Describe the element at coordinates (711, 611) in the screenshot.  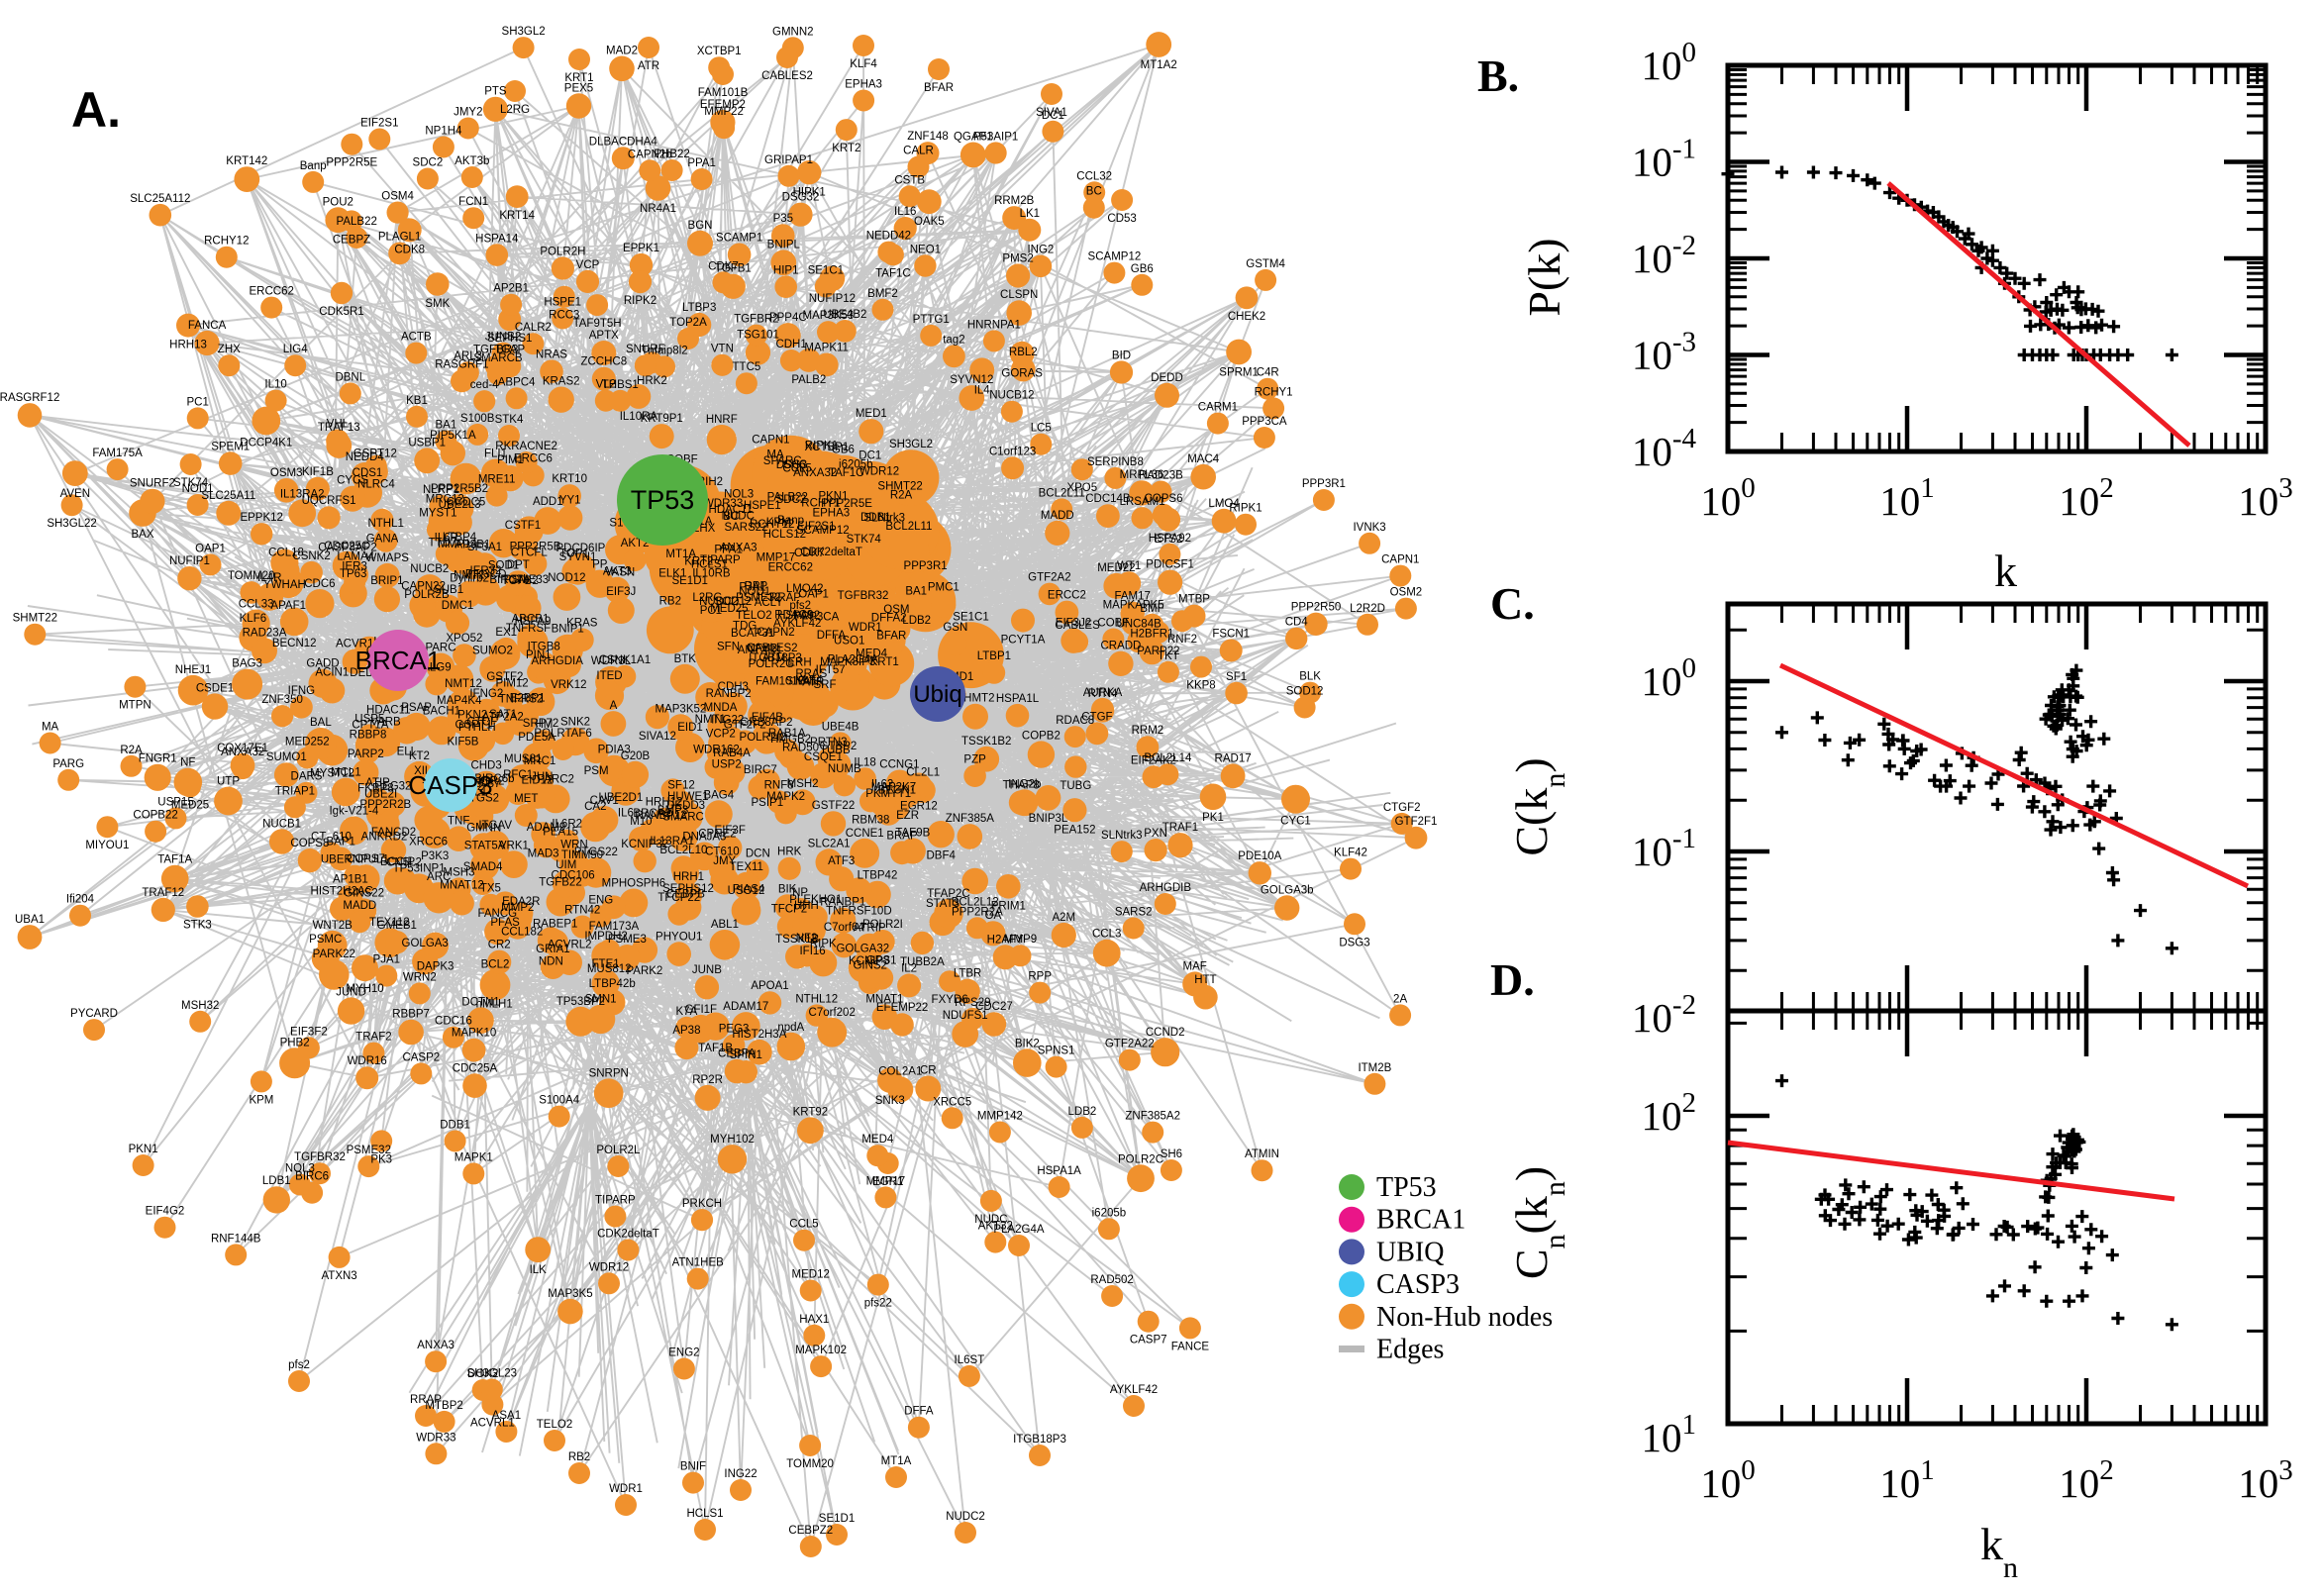
I see `svg-text: PC1` at that location.